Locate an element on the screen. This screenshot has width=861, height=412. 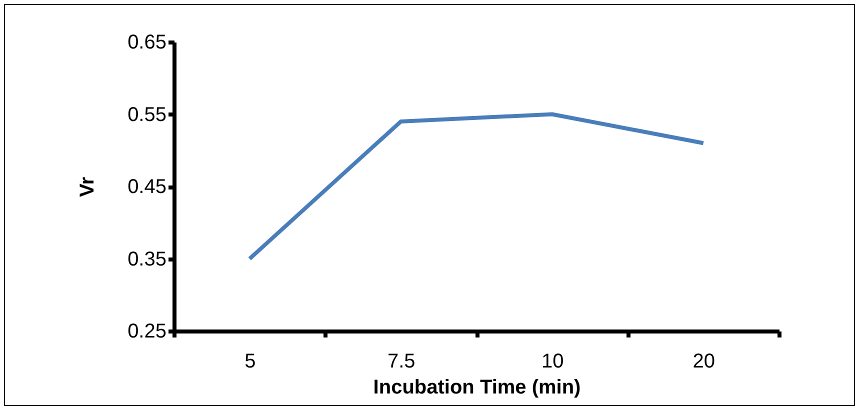
x-tick-label: 10 is located at coordinates (553, 361).